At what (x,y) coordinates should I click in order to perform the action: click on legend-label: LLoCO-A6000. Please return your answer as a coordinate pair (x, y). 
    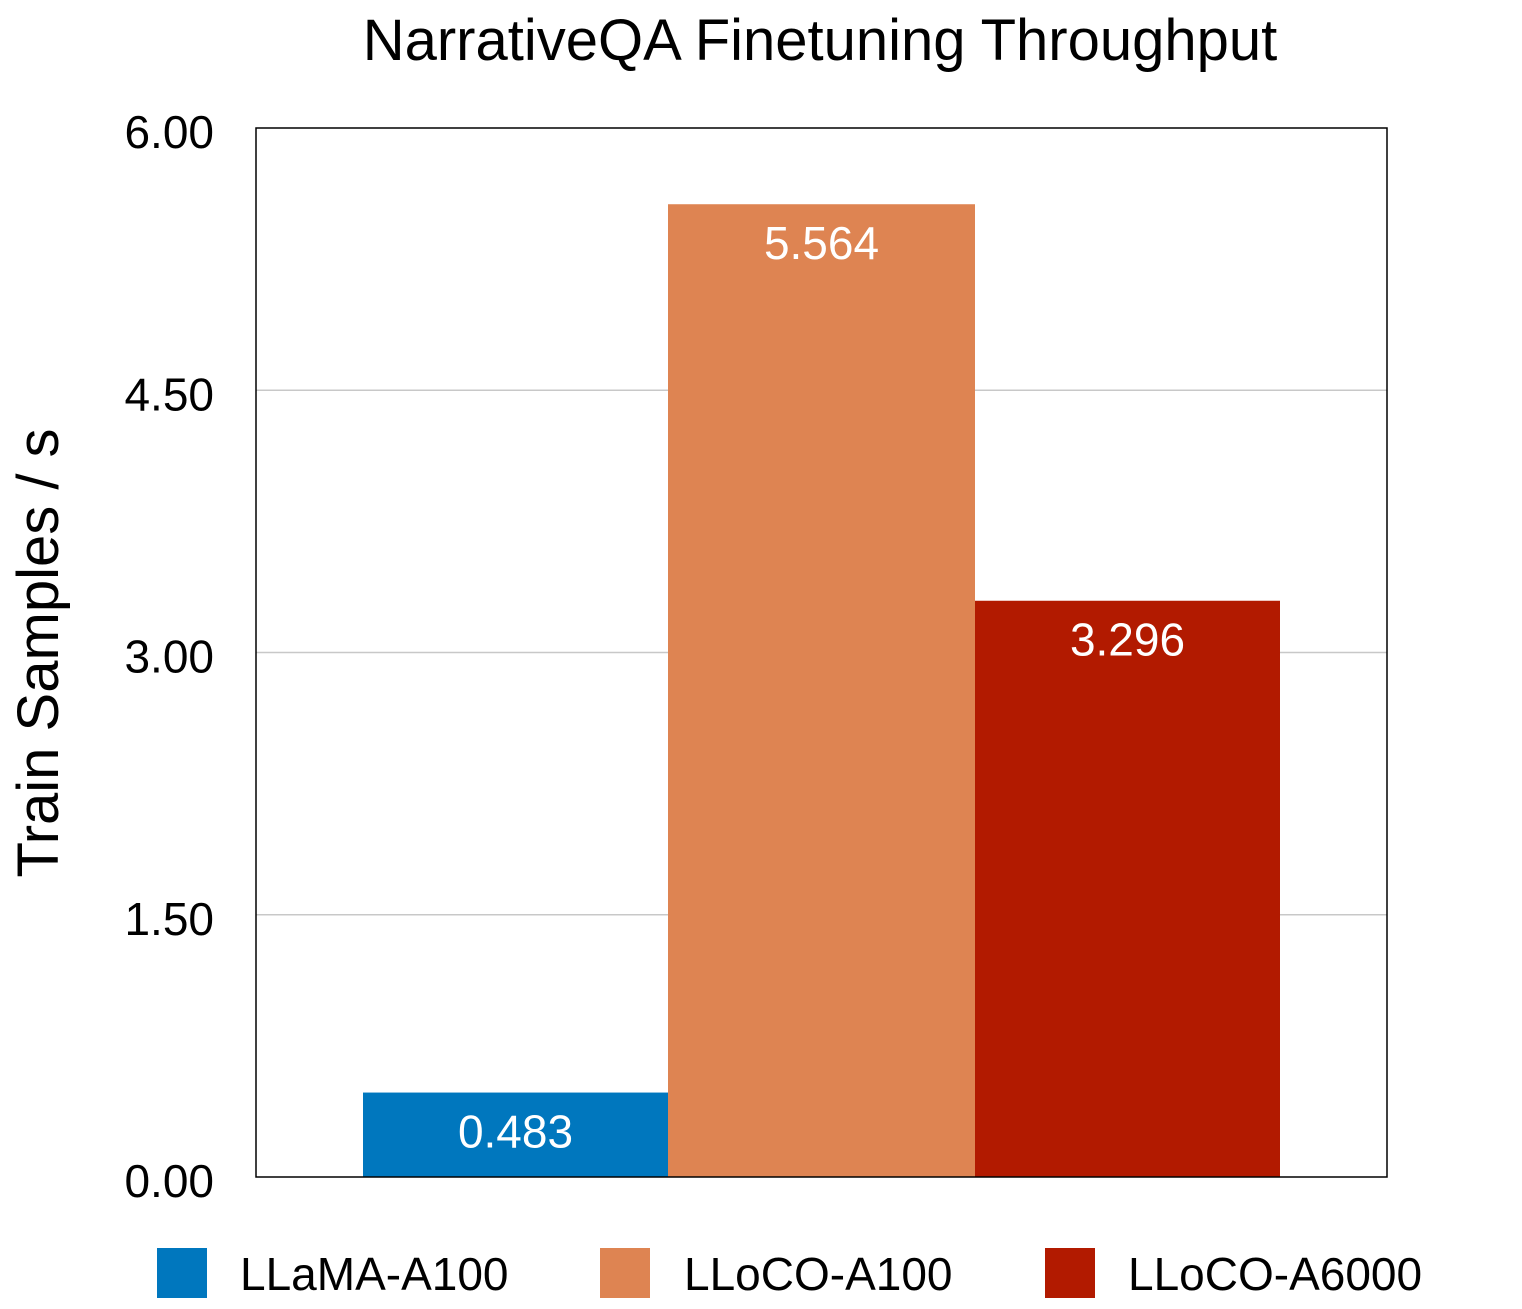
    Looking at the image, I should click on (1275, 1274).